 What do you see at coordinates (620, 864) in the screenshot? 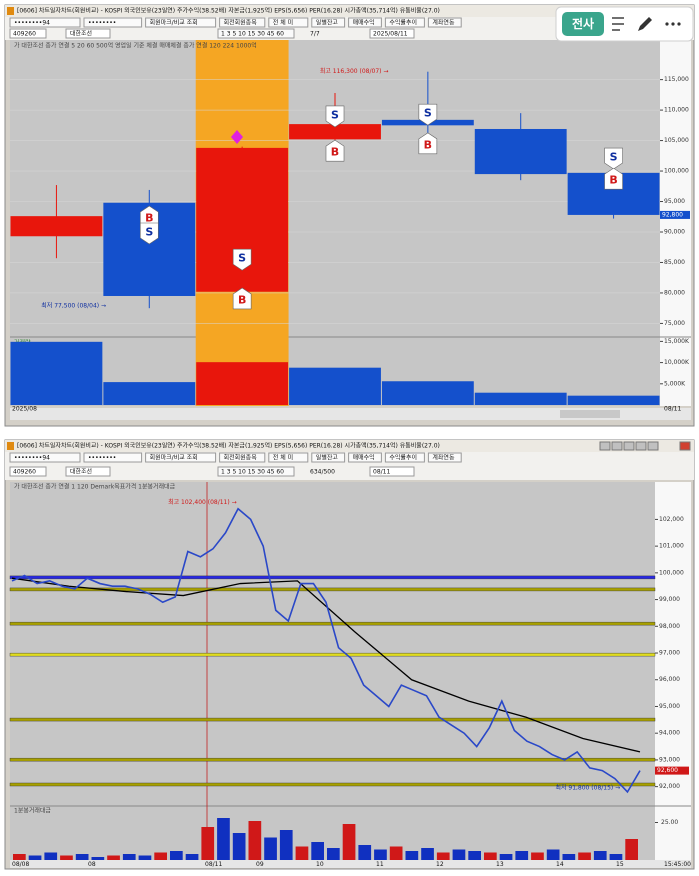
I see `x-tick-label: 15` at bounding box center [620, 864].